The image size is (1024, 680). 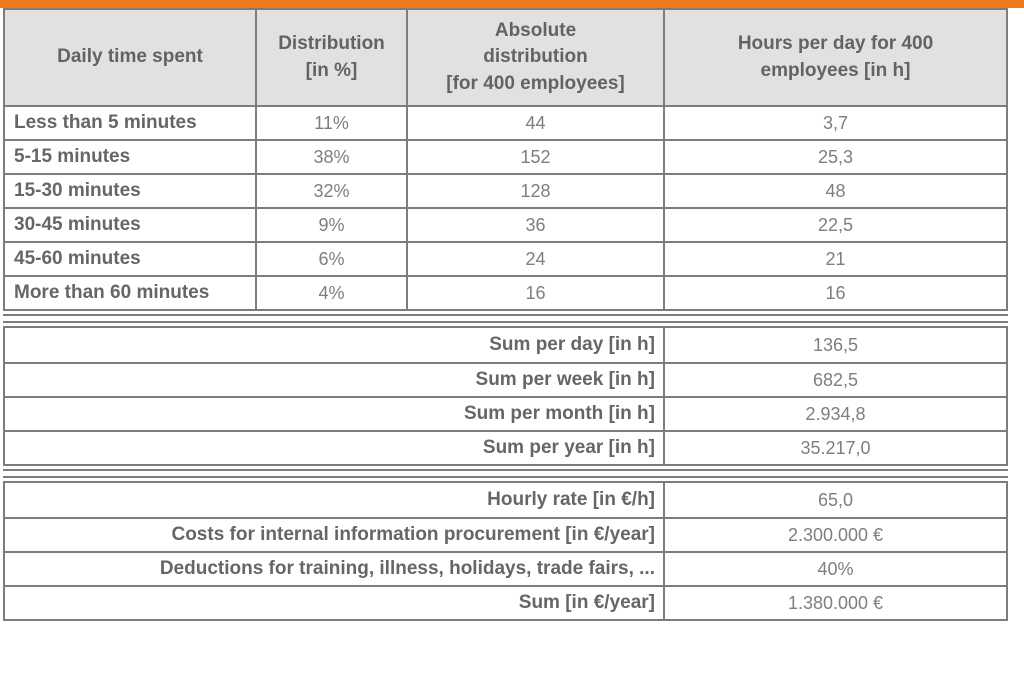 I want to click on hours-value: 16, so click(x=834, y=293).